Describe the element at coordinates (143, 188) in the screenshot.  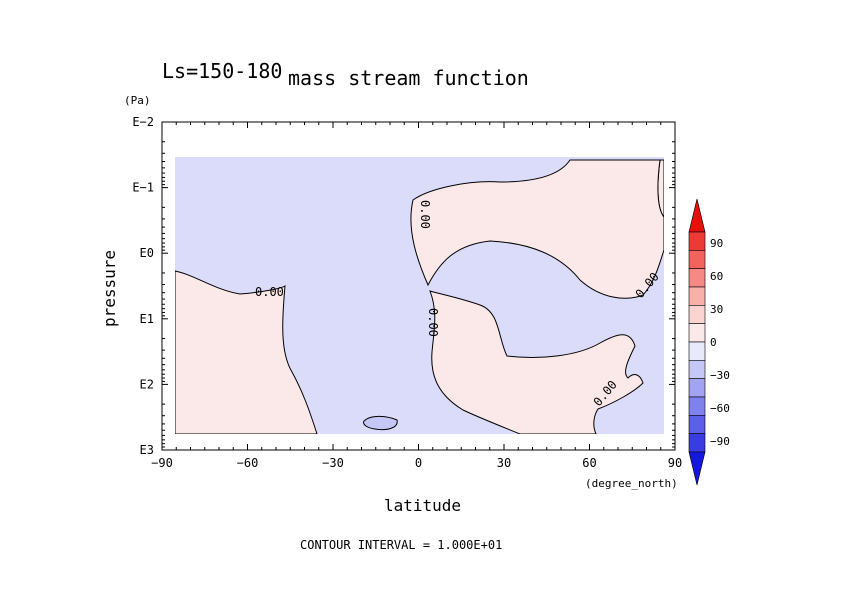
I see `y-tick-label: E−1` at that location.